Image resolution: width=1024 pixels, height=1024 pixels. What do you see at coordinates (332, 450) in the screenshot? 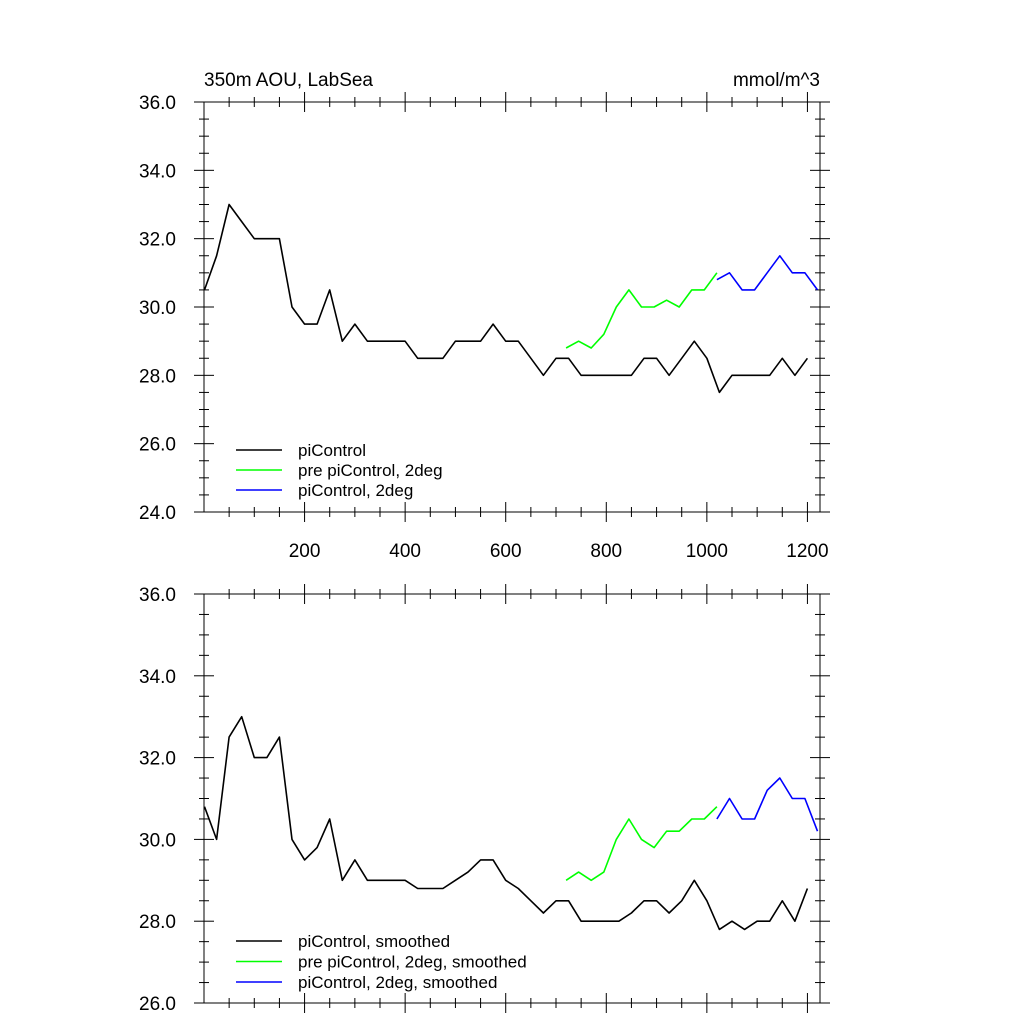
I see `legend-label: piControl` at bounding box center [332, 450].